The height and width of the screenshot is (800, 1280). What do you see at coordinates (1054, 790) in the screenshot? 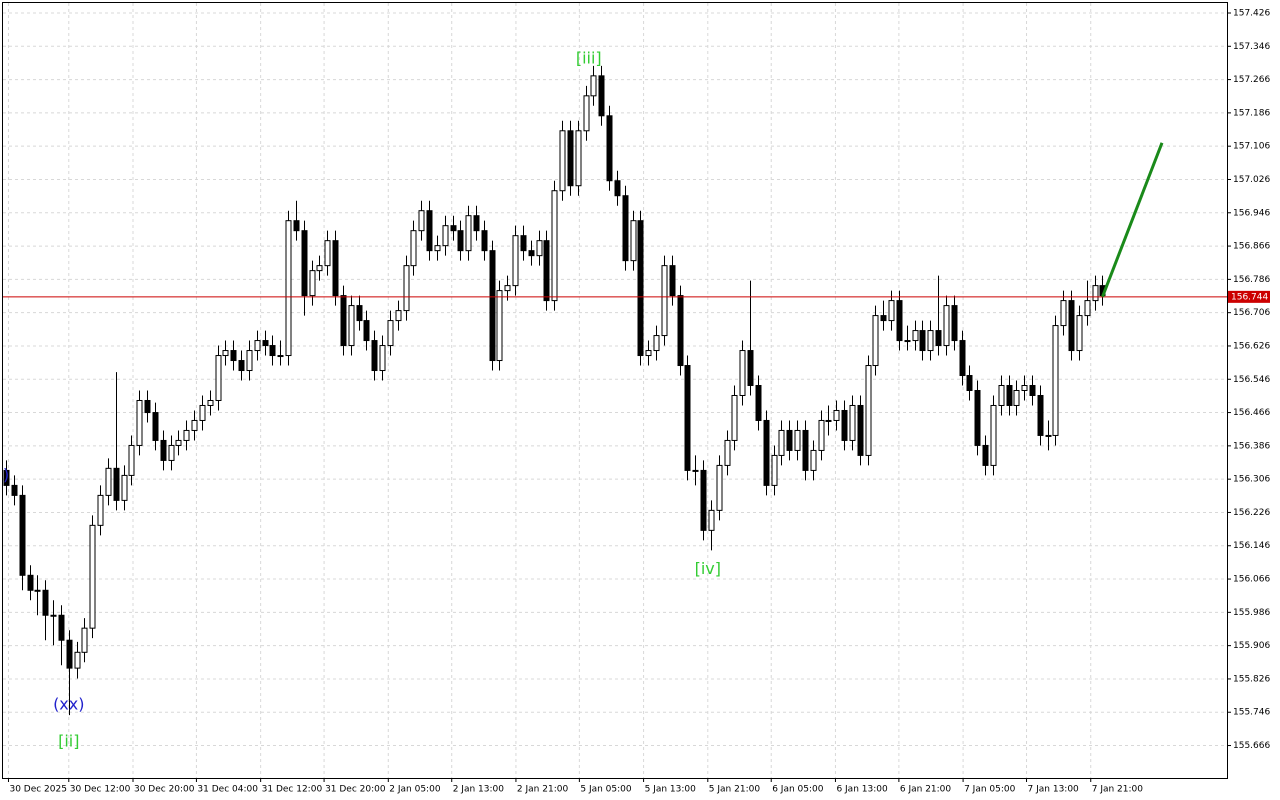
I see `x-tick-label: 7 Jan 13:00` at bounding box center [1054, 790].